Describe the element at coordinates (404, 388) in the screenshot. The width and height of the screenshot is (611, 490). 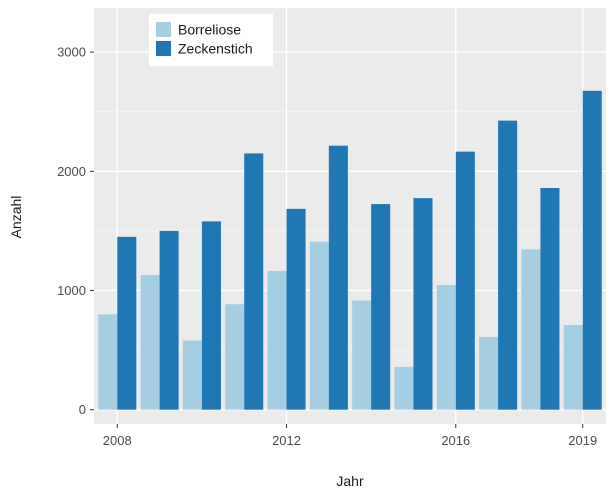
I see `bar-borreliose-2015` at that location.